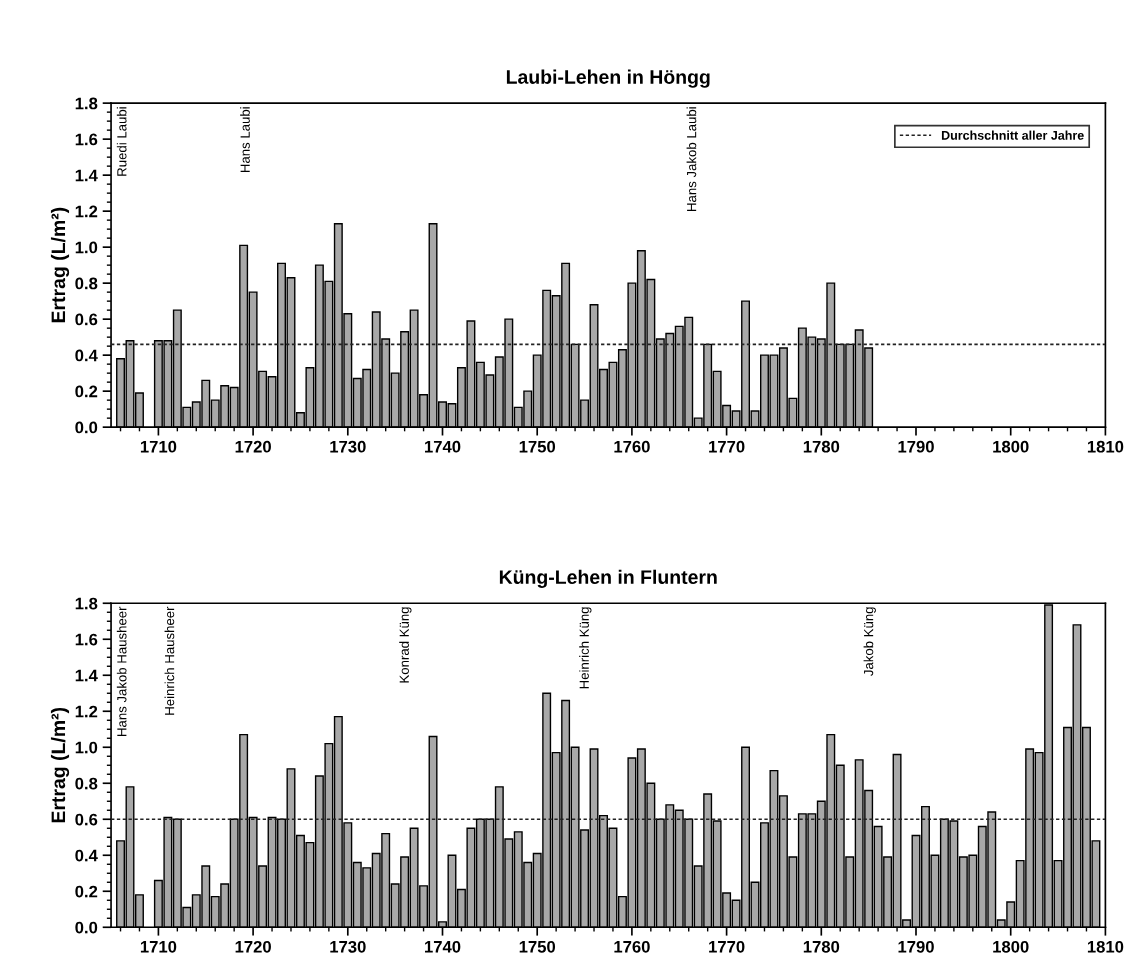 This screenshot has height=973, width=1139. I want to click on annotation: Hans Jakob Hausheer, so click(121, 671).